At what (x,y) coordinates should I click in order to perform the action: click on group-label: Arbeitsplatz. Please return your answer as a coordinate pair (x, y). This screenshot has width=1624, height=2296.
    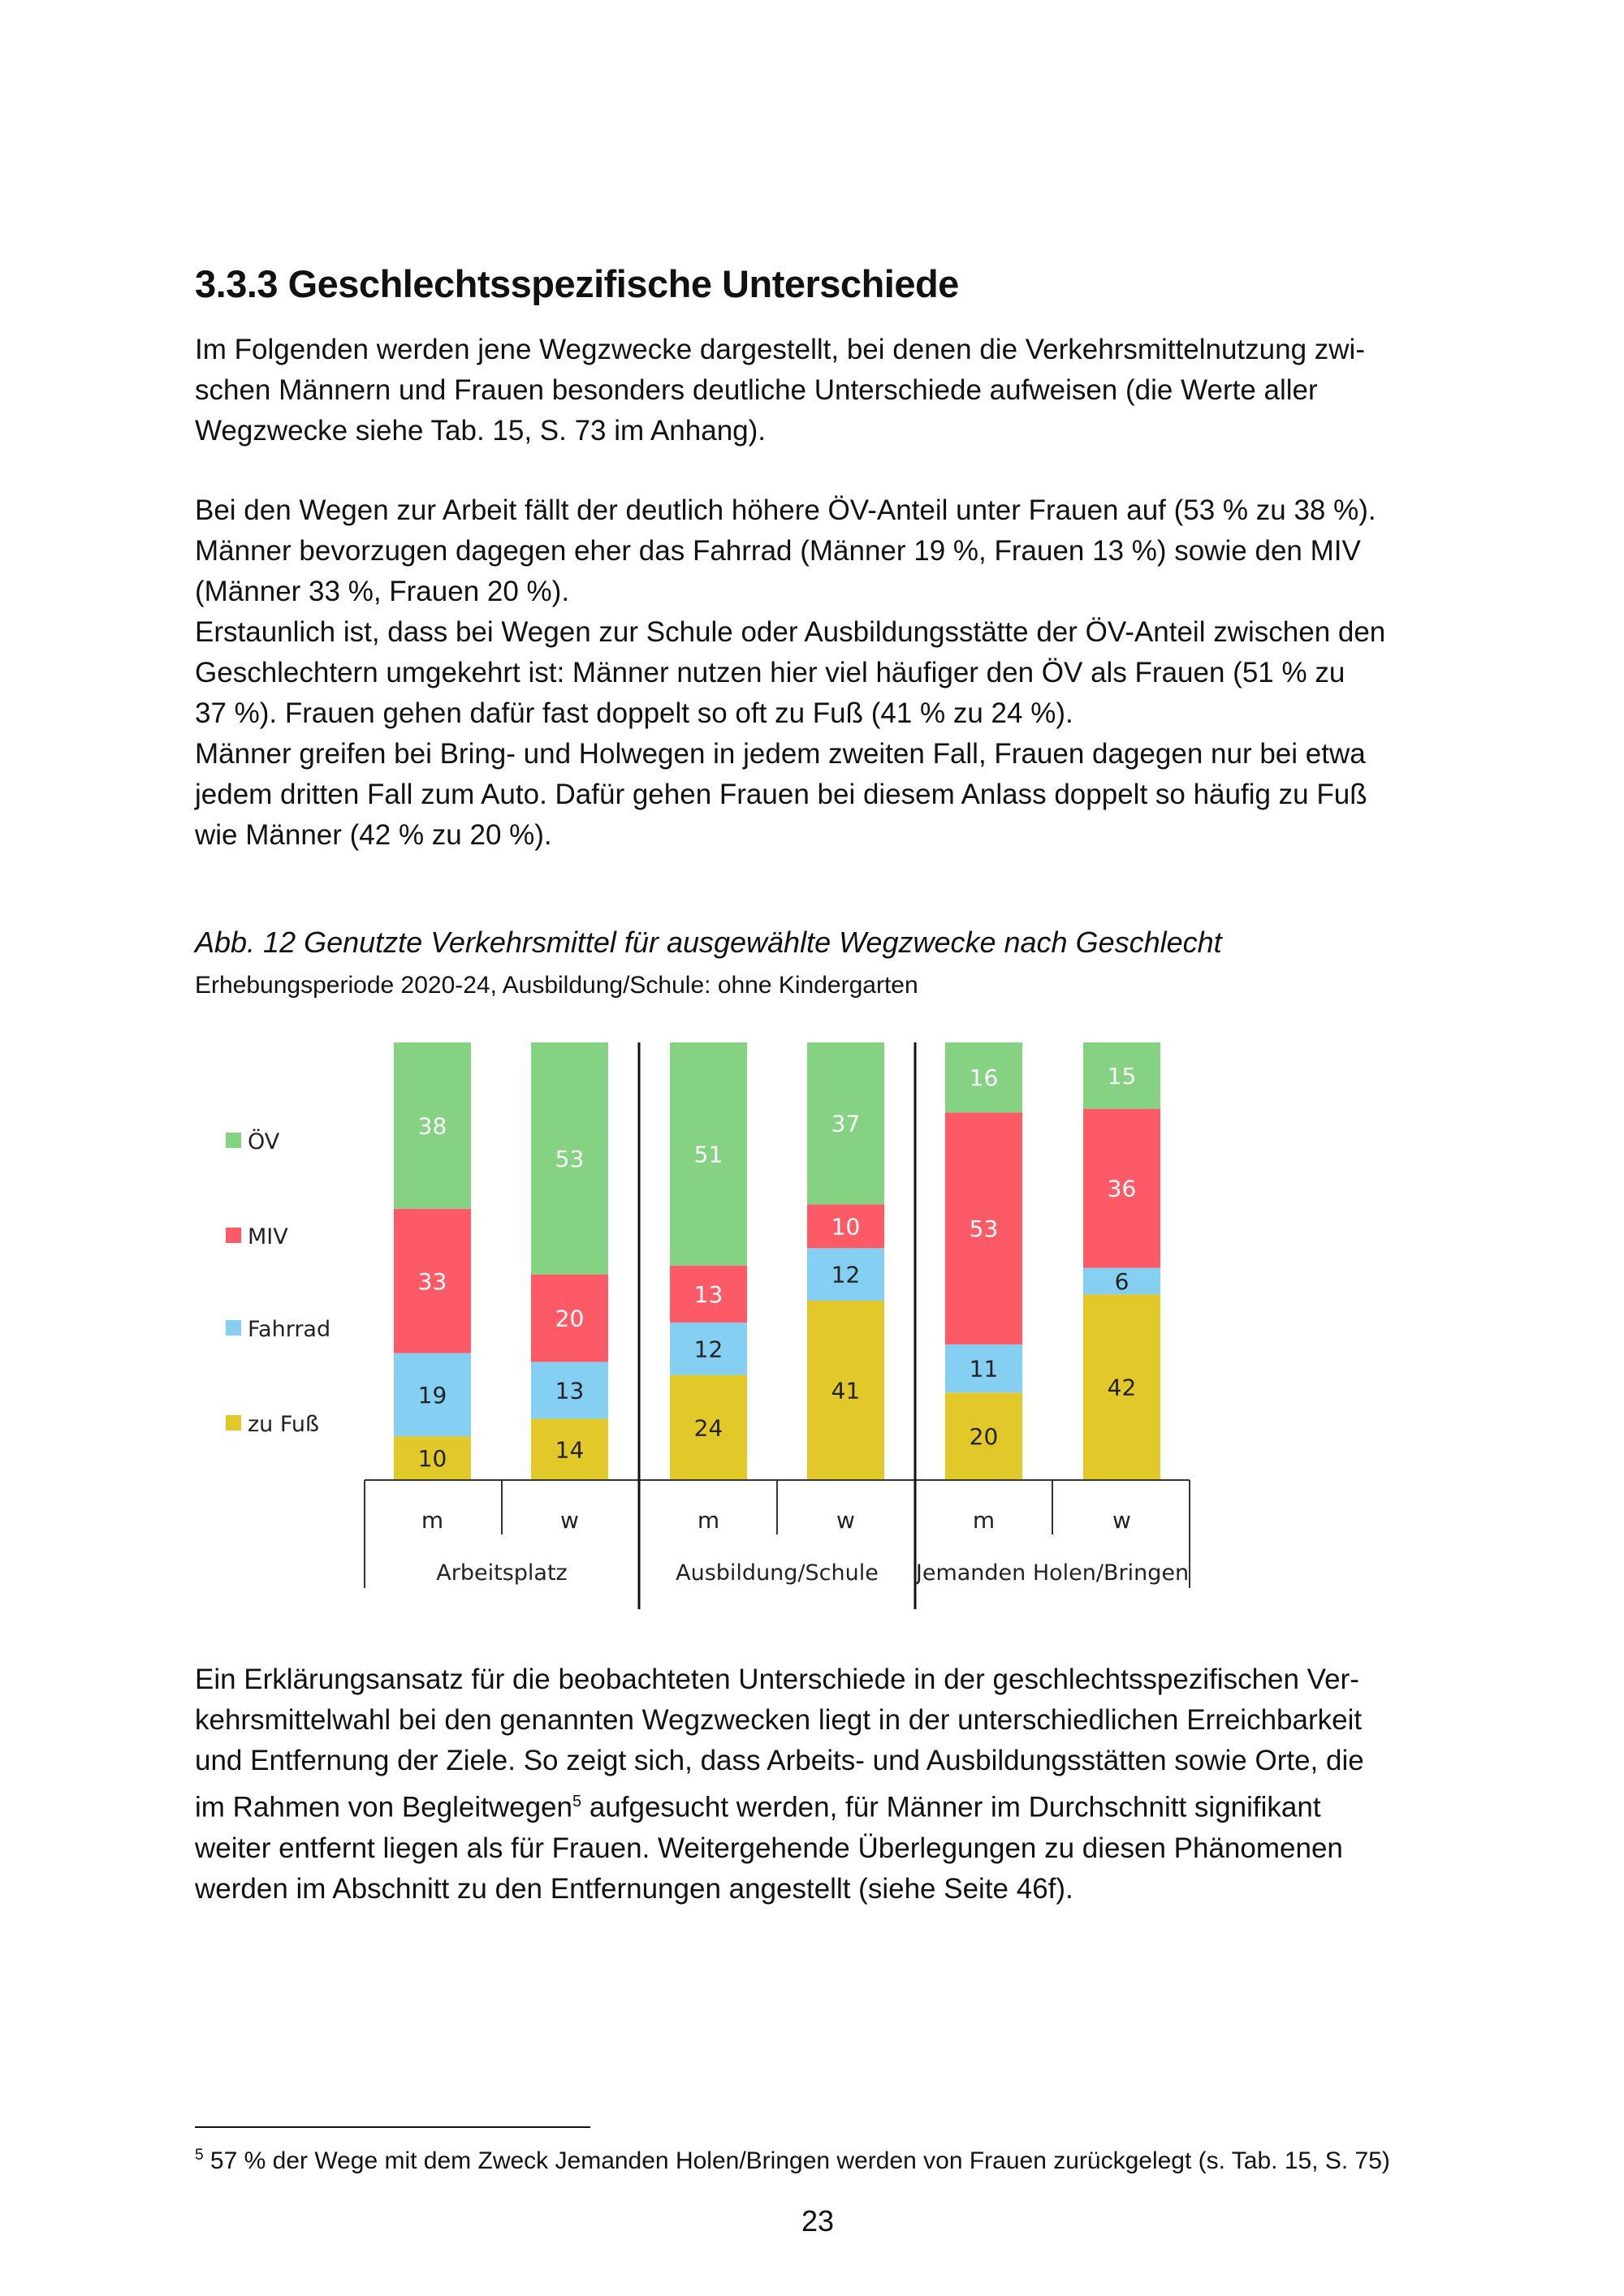
    Looking at the image, I should click on (502, 1573).